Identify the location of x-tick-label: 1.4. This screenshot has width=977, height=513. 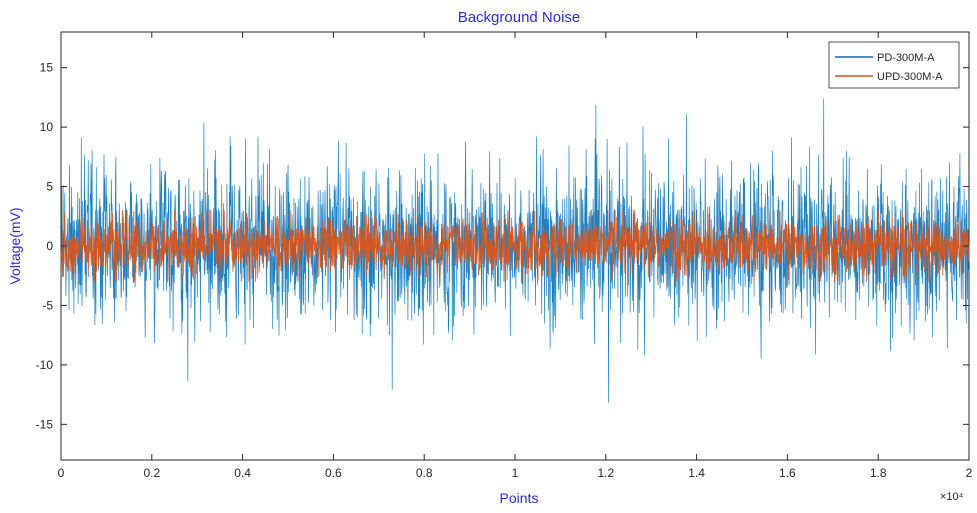
(696, 473).